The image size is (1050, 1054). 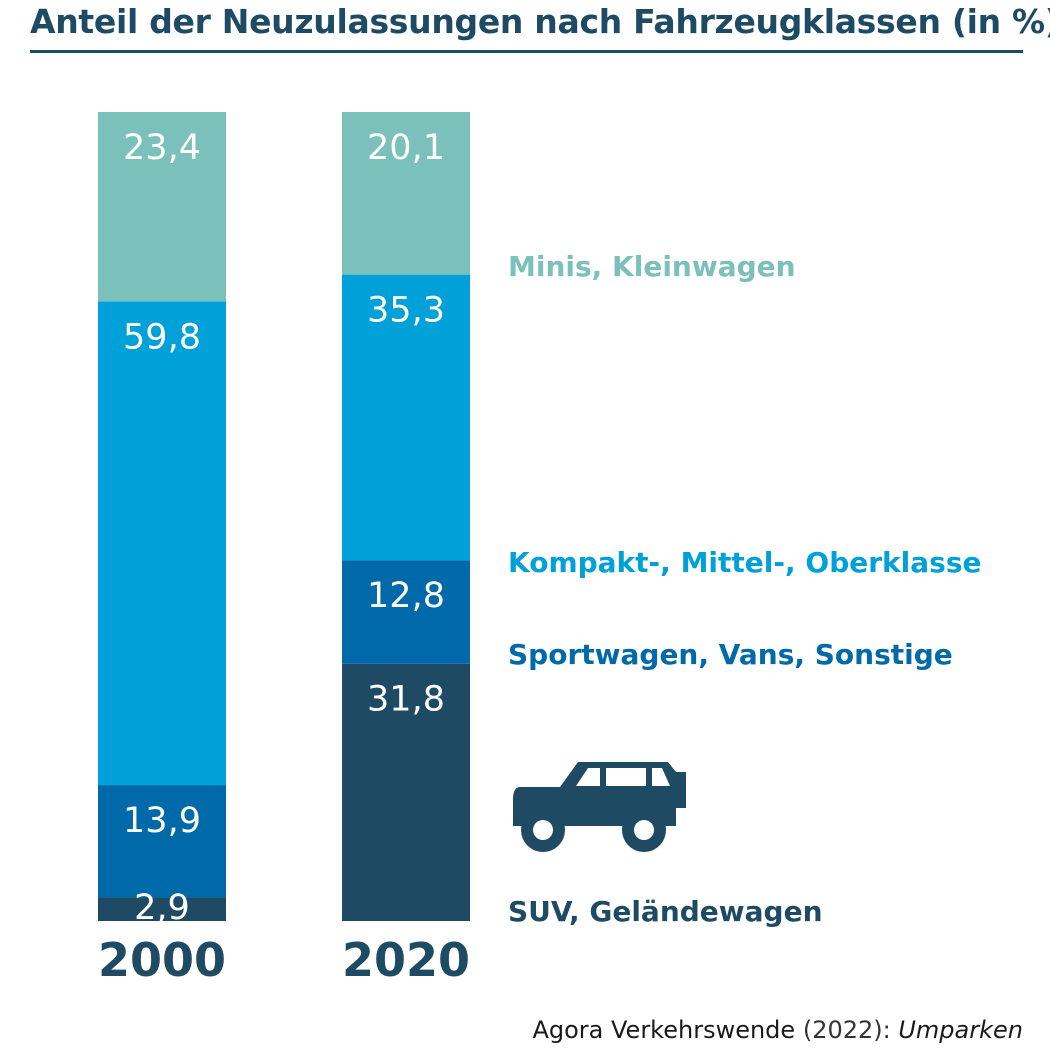 What do you see at coordinates (406, 596) in the screenshot?
I see `bar-value-label-2020-2: 12,8` at bounding box center [406, 596].